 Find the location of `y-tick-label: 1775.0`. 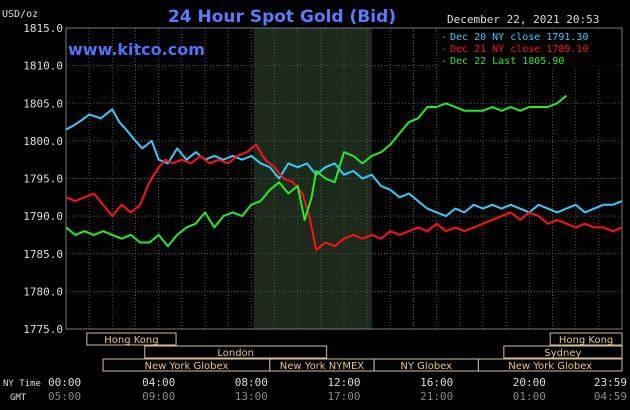

y-tick-label: 1775.0 is located at coordinates (43, 329).